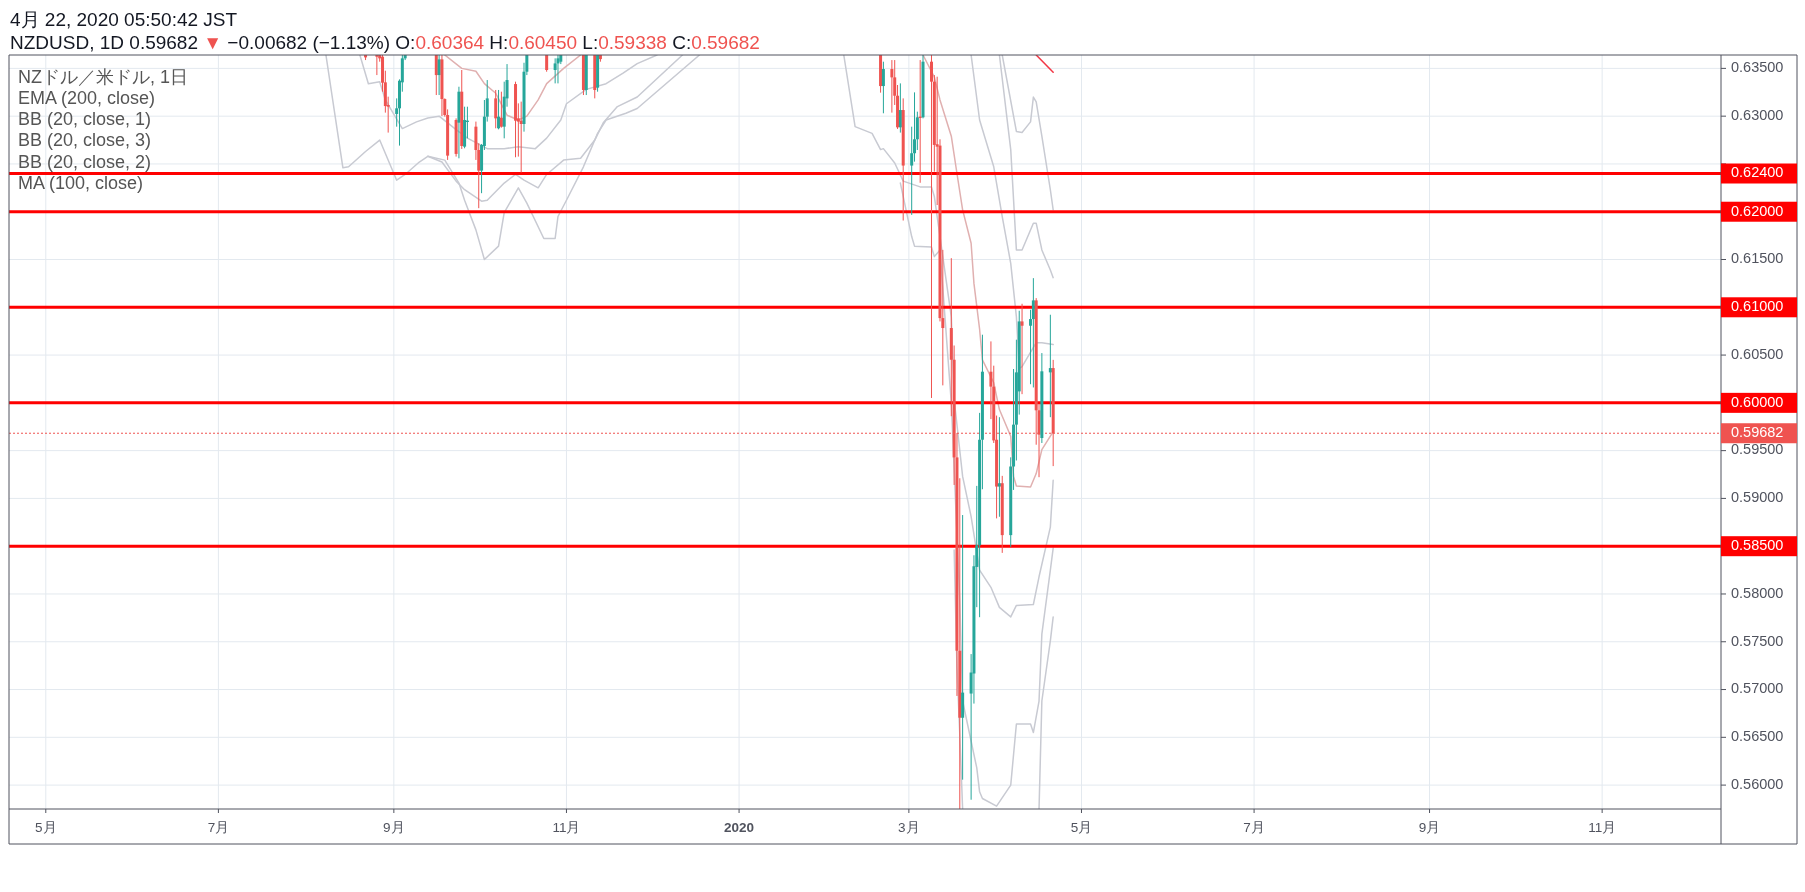  I want to click on ref-line-label: 0.62000, so click(1757, 210).